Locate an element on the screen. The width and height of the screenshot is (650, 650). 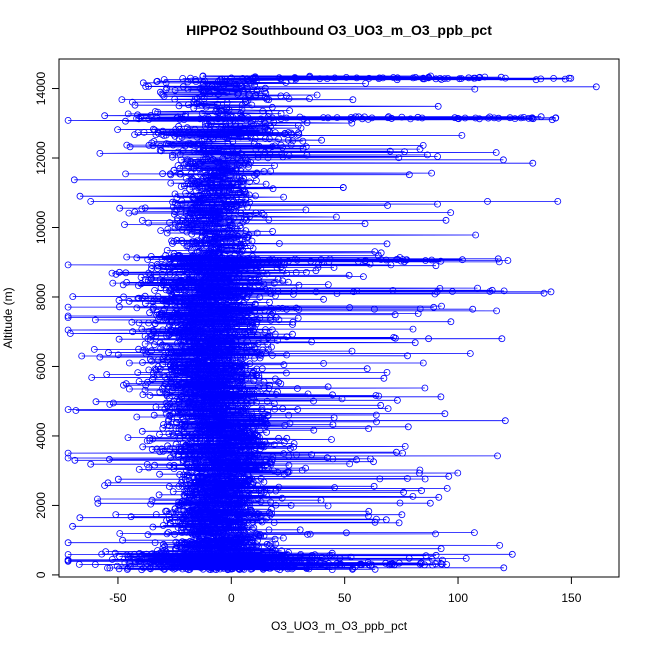
y-tick-label: 14000 is located at coordinates (41, 89).